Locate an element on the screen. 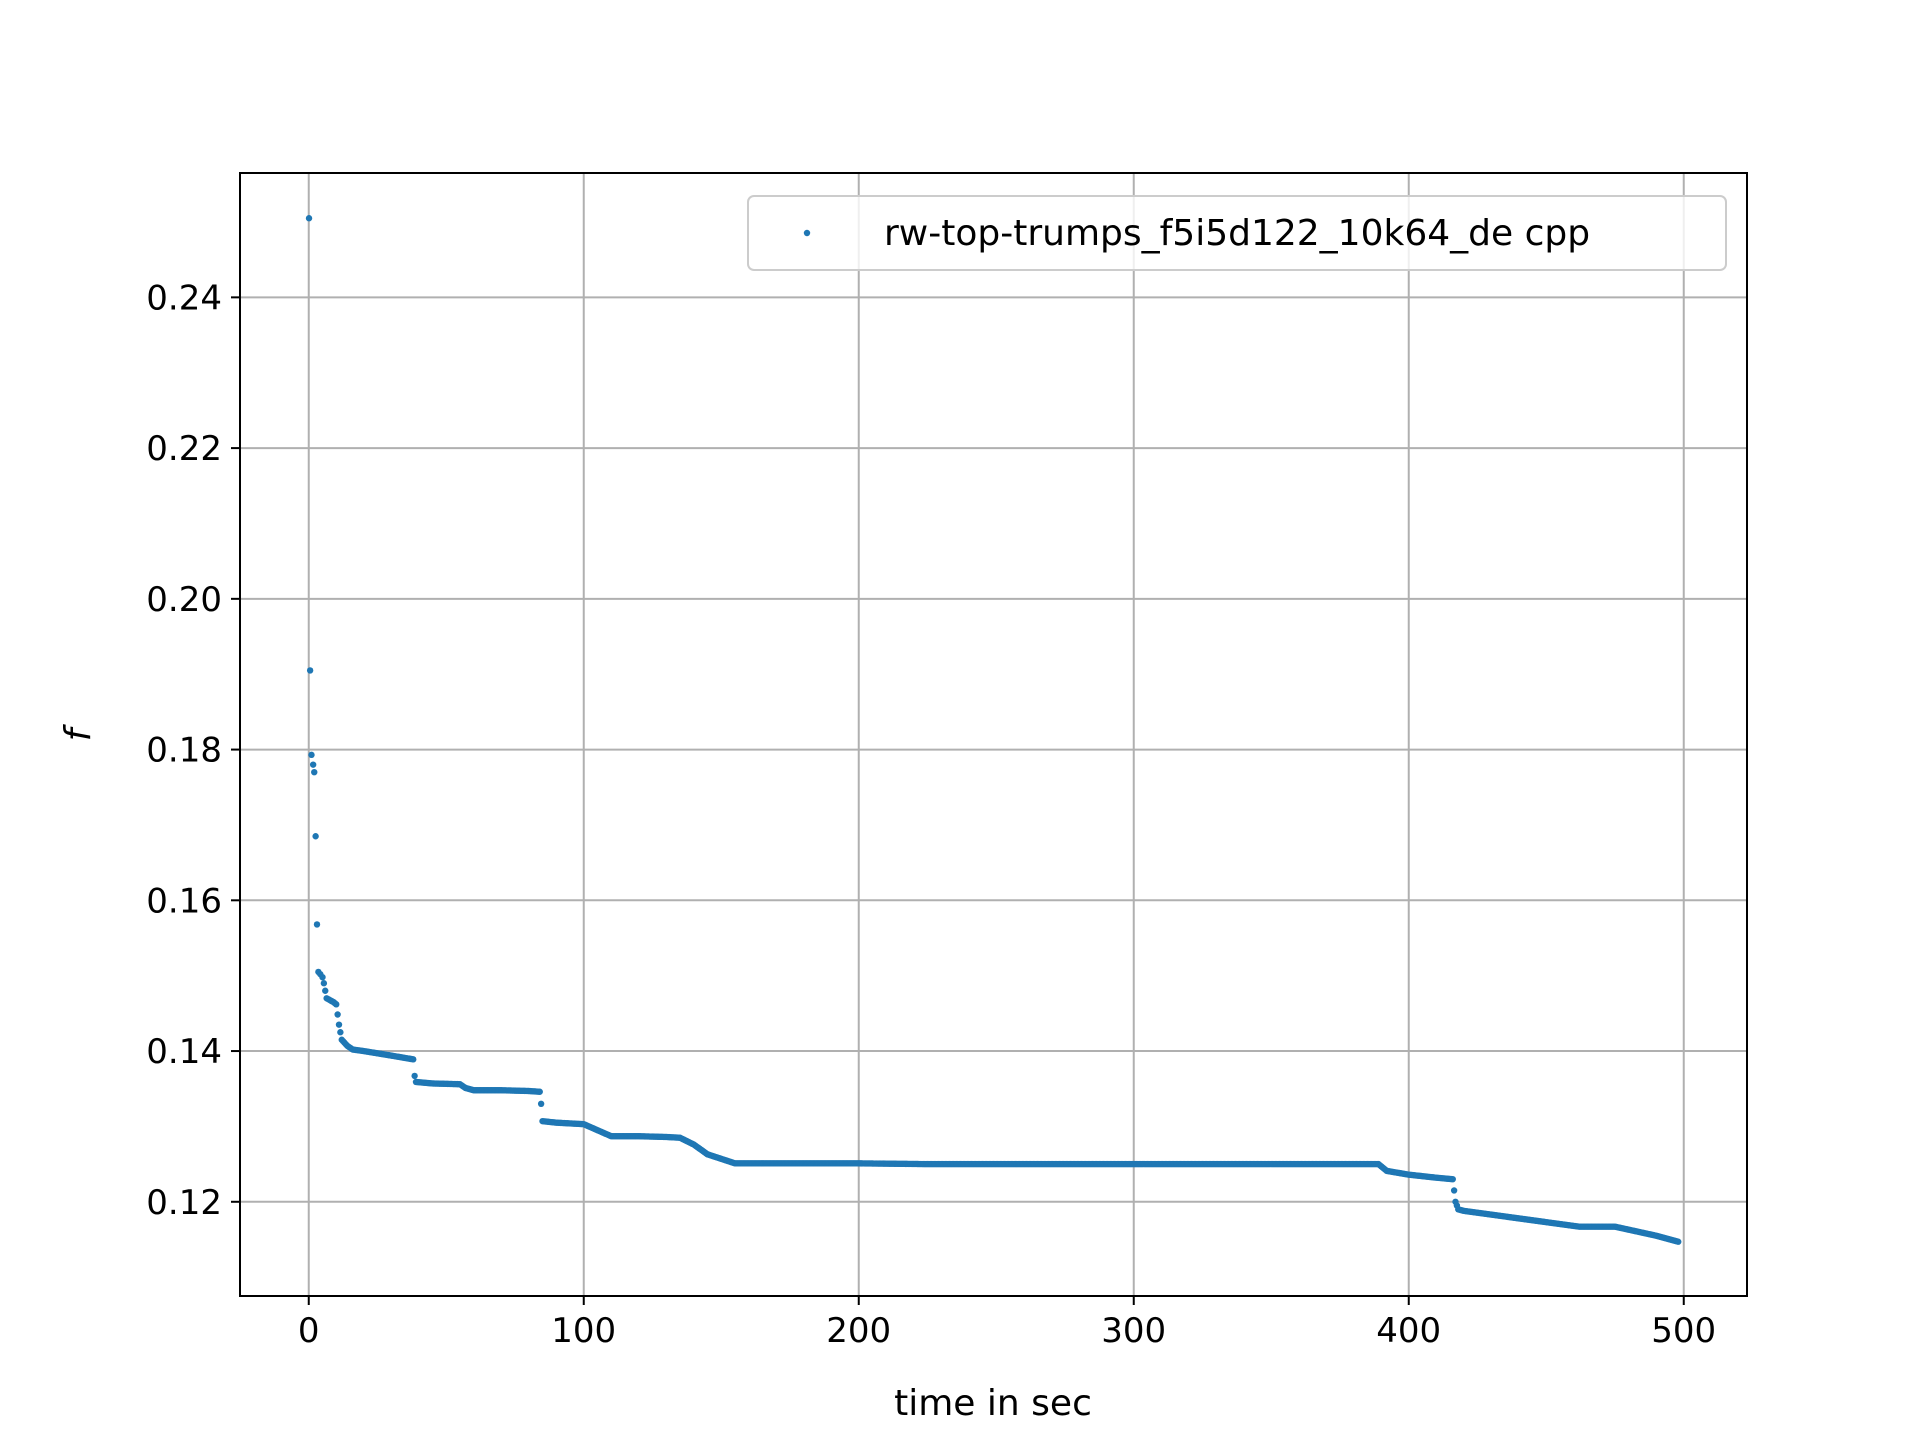  x-tick-label: 100 is located at coordinates (583, 1331).